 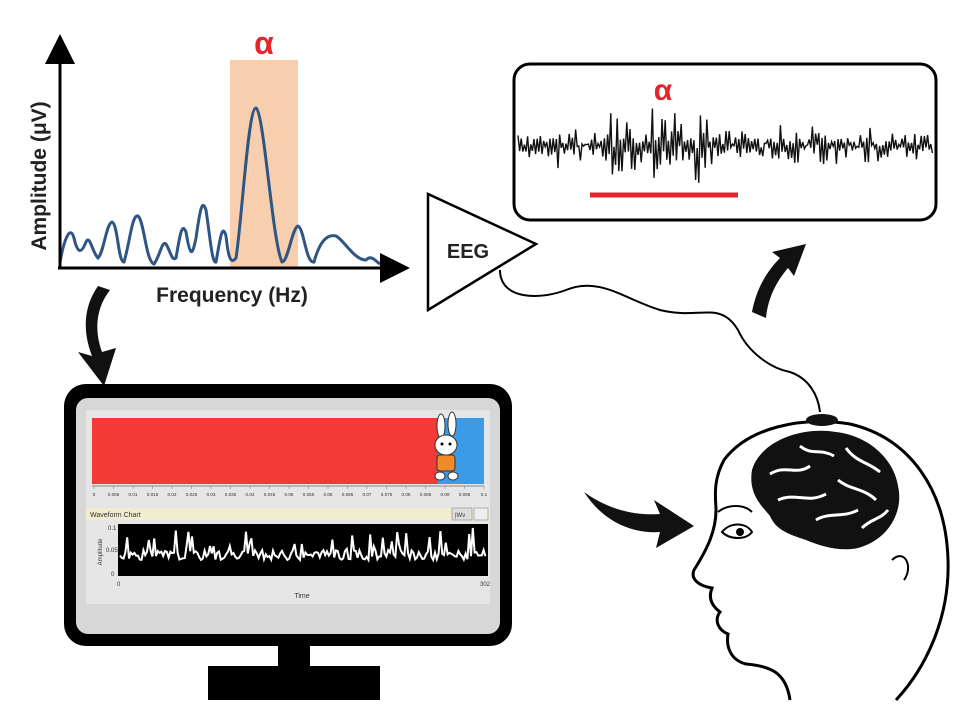 I want to click on raw-alpha-label: α, so click(x=663, y=90).